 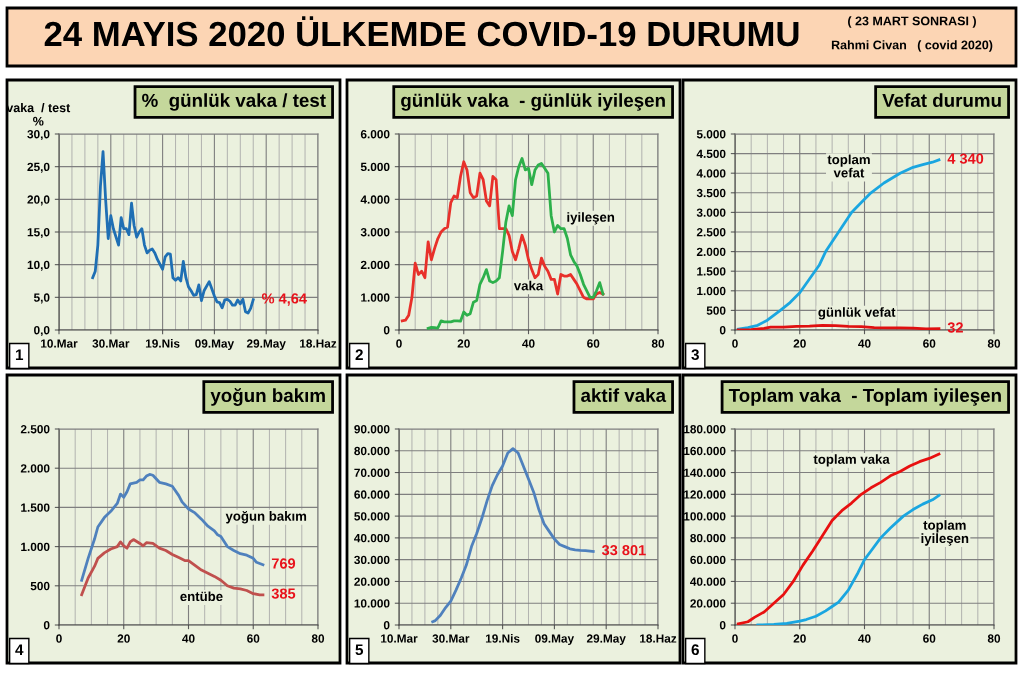 What do you see at coordinates (38, 265) in the screenshot?
I see `y-tick-label: 10,0` at bounding box center [38, 265].